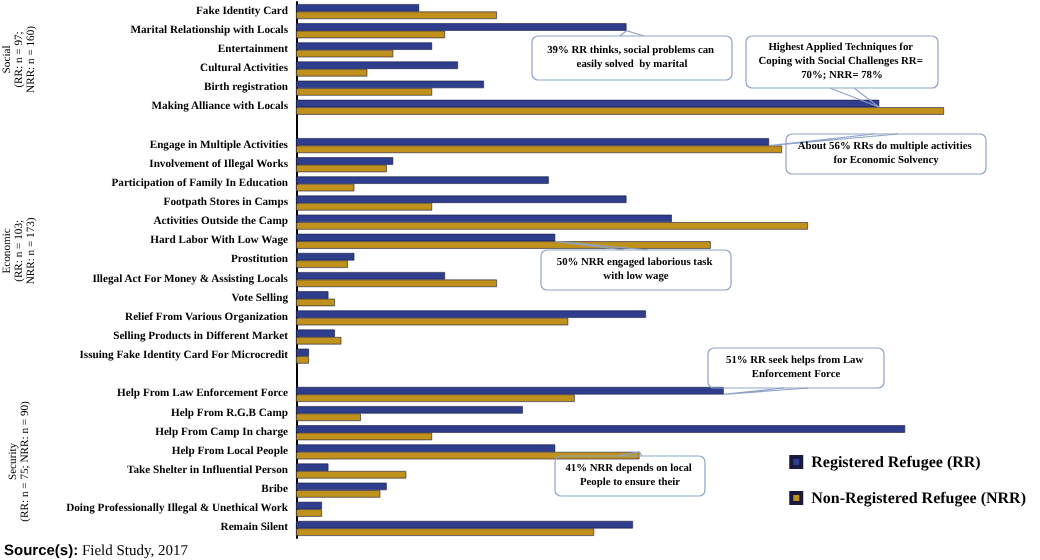 The image size is (1040, 560). Describe the element at coordinates (896, 462) in the screenshot. I see `legend-label: Registered Refugee (RR)` at that location.